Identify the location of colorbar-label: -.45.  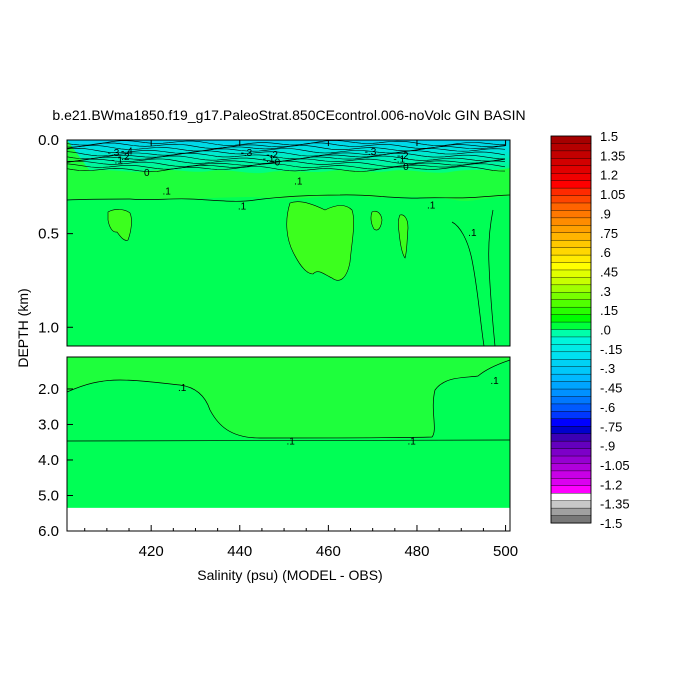
(611, 388).